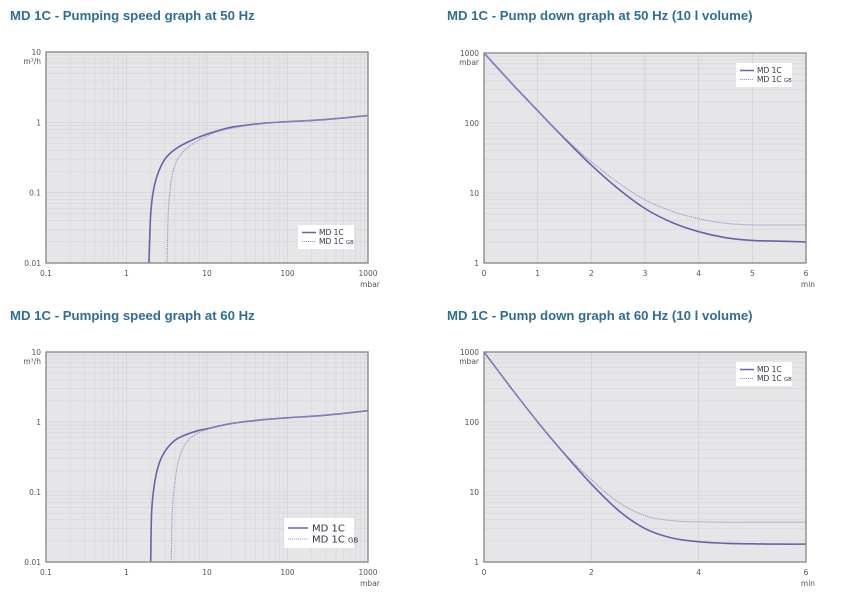  I want to click on x-tick-label: 3, so click(645, 273).